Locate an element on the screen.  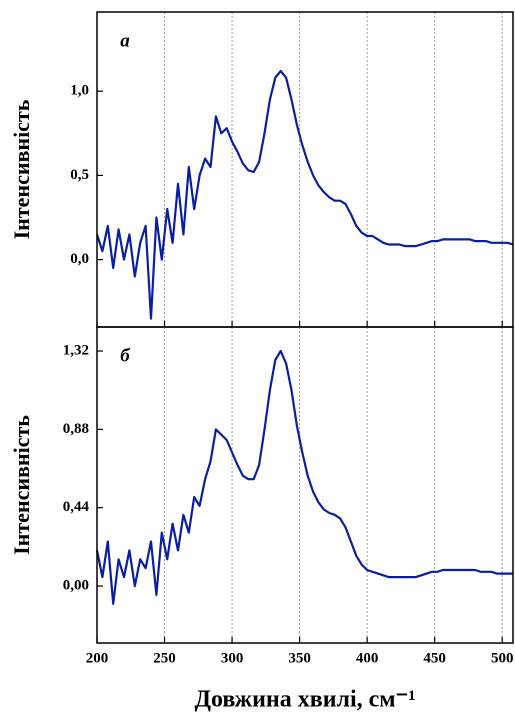
x-axis-label: Довжина хвилі, см⁻¹ is located at coordinates (304, 700).